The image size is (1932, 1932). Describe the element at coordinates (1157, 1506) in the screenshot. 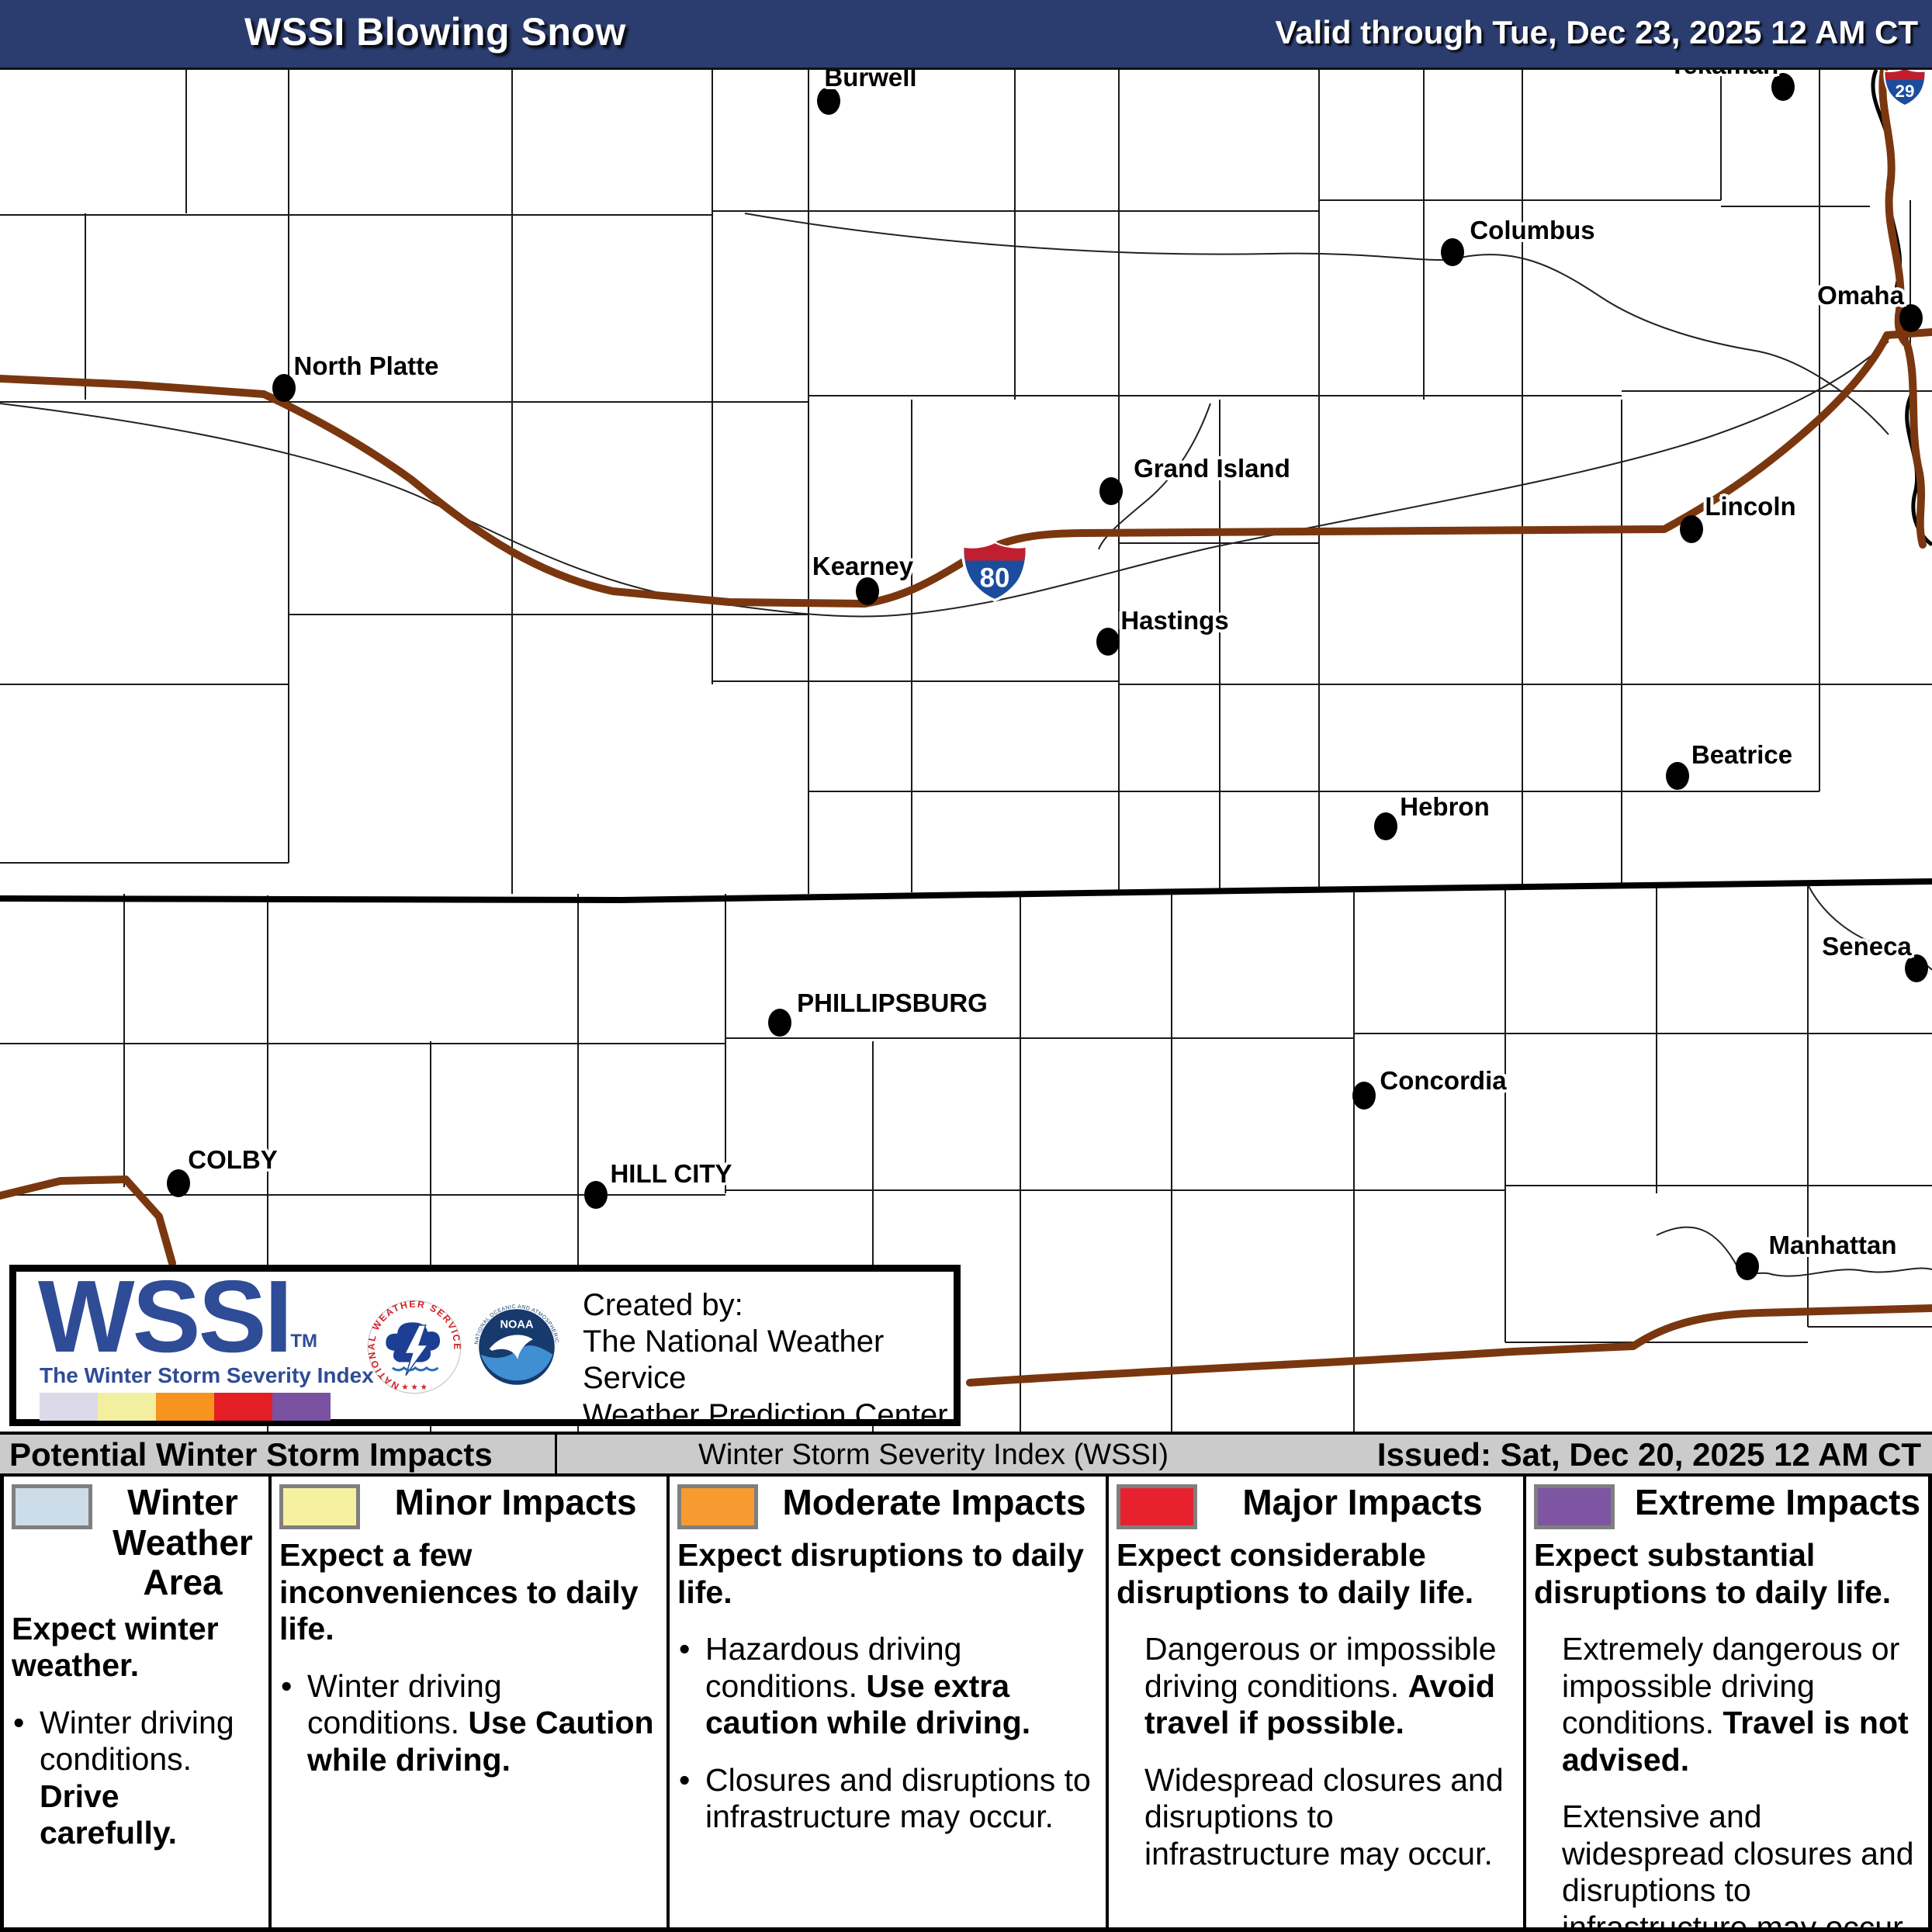

I see `major-impacts-swatch` at that location.